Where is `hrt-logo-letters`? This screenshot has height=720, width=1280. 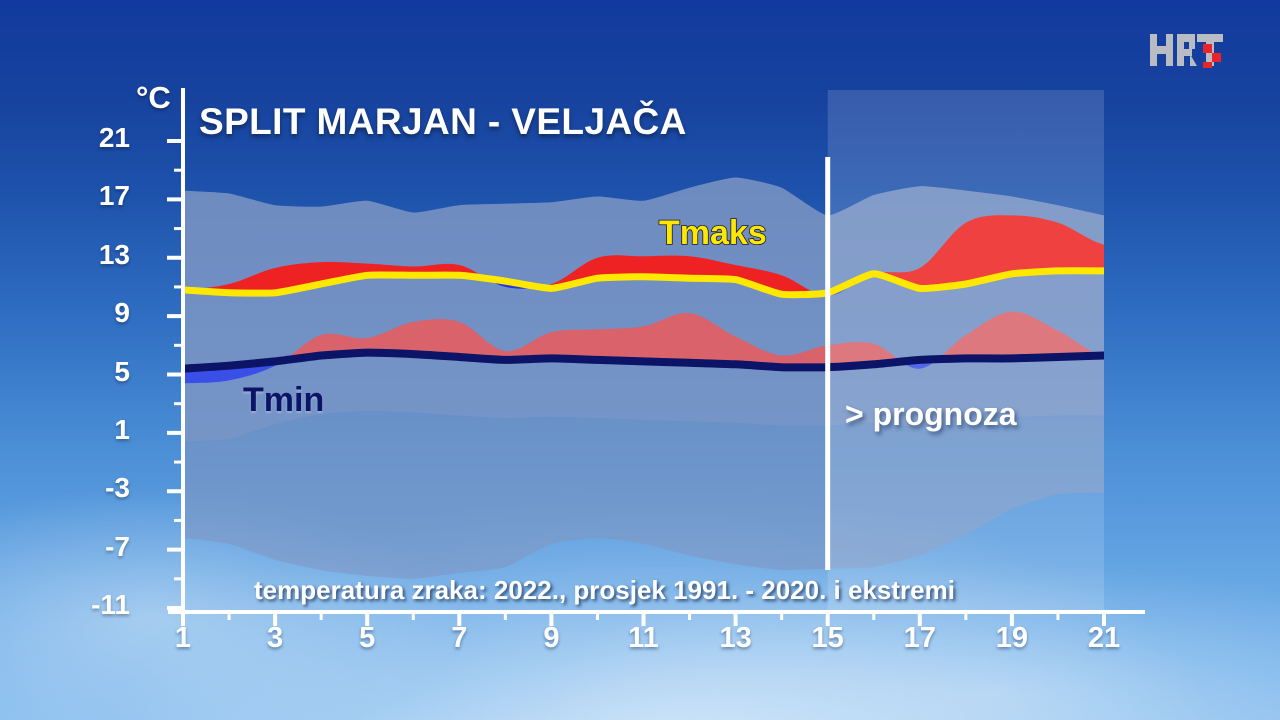
hrt-logo-letters is located at coordinates (1186, 50).